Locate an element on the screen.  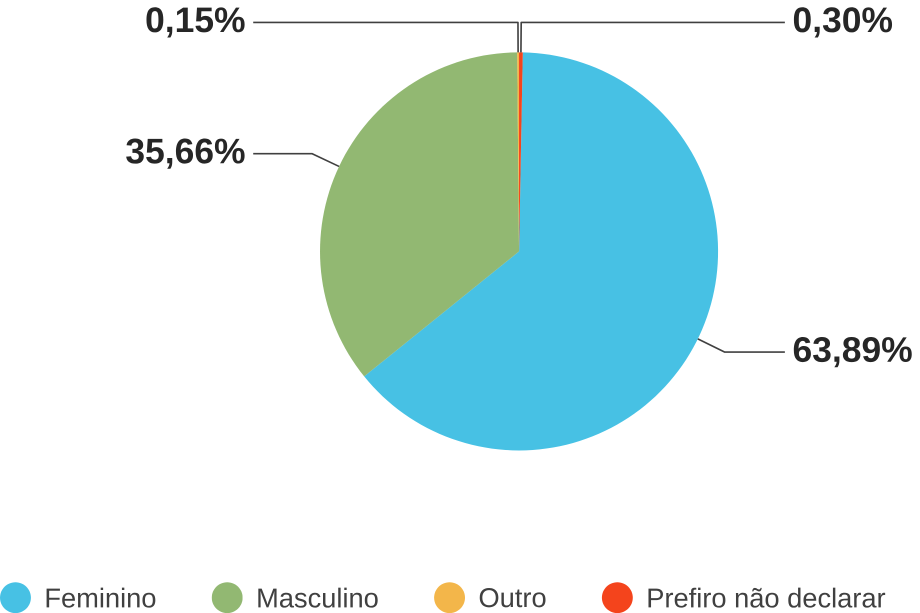
legend-label: Prefiro não declarar is located at coordinates (767, 598).